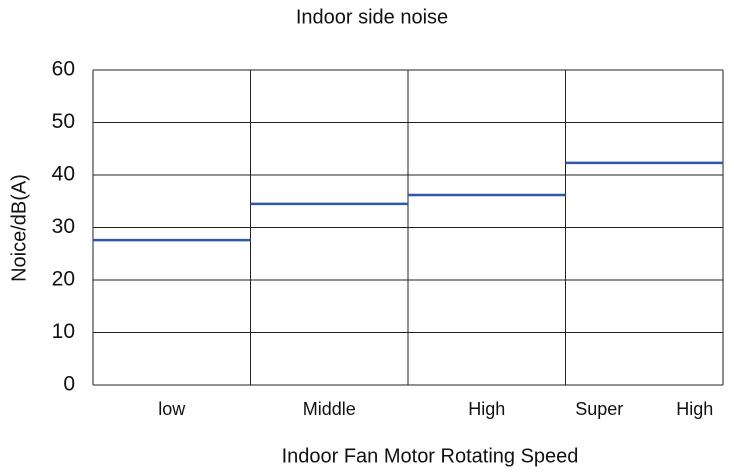 The image size is (734, 474). What do you see at coordinates (63, 69) in the screenshot?
I see `y-tick-label: 60` at bounding box center [63, 69].